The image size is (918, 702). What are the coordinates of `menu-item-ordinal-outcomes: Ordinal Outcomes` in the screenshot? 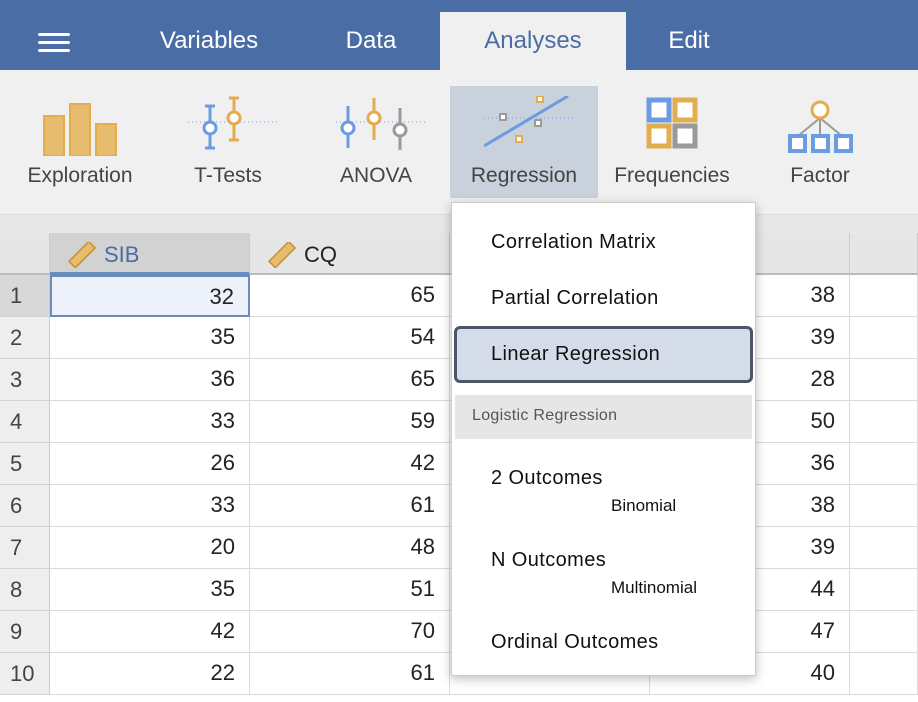 It's located at (575, 642).